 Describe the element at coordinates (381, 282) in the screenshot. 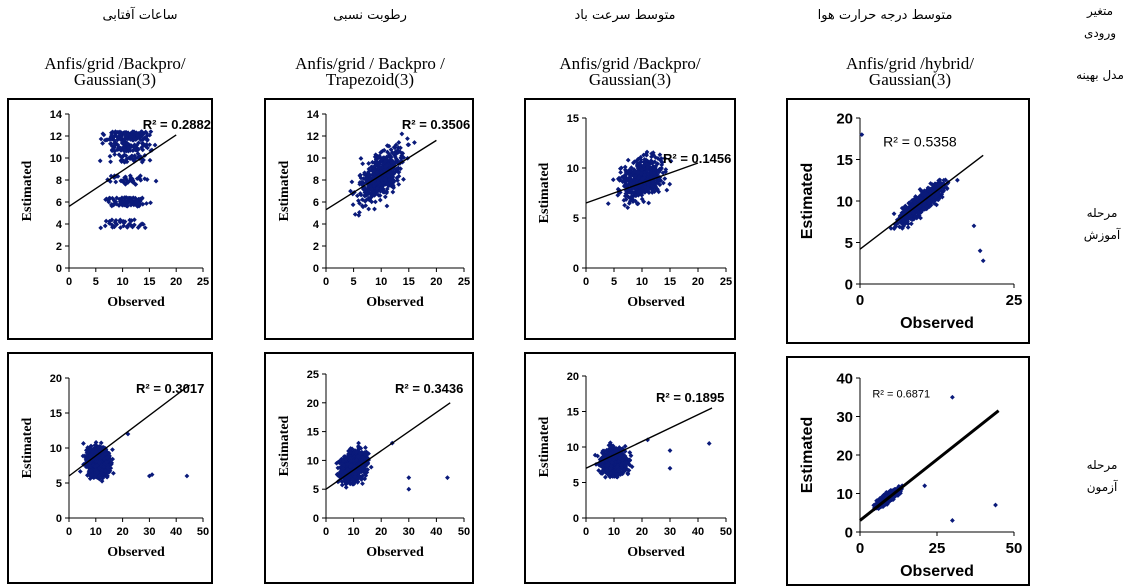

I see `x-tick-label: 10` at that location.